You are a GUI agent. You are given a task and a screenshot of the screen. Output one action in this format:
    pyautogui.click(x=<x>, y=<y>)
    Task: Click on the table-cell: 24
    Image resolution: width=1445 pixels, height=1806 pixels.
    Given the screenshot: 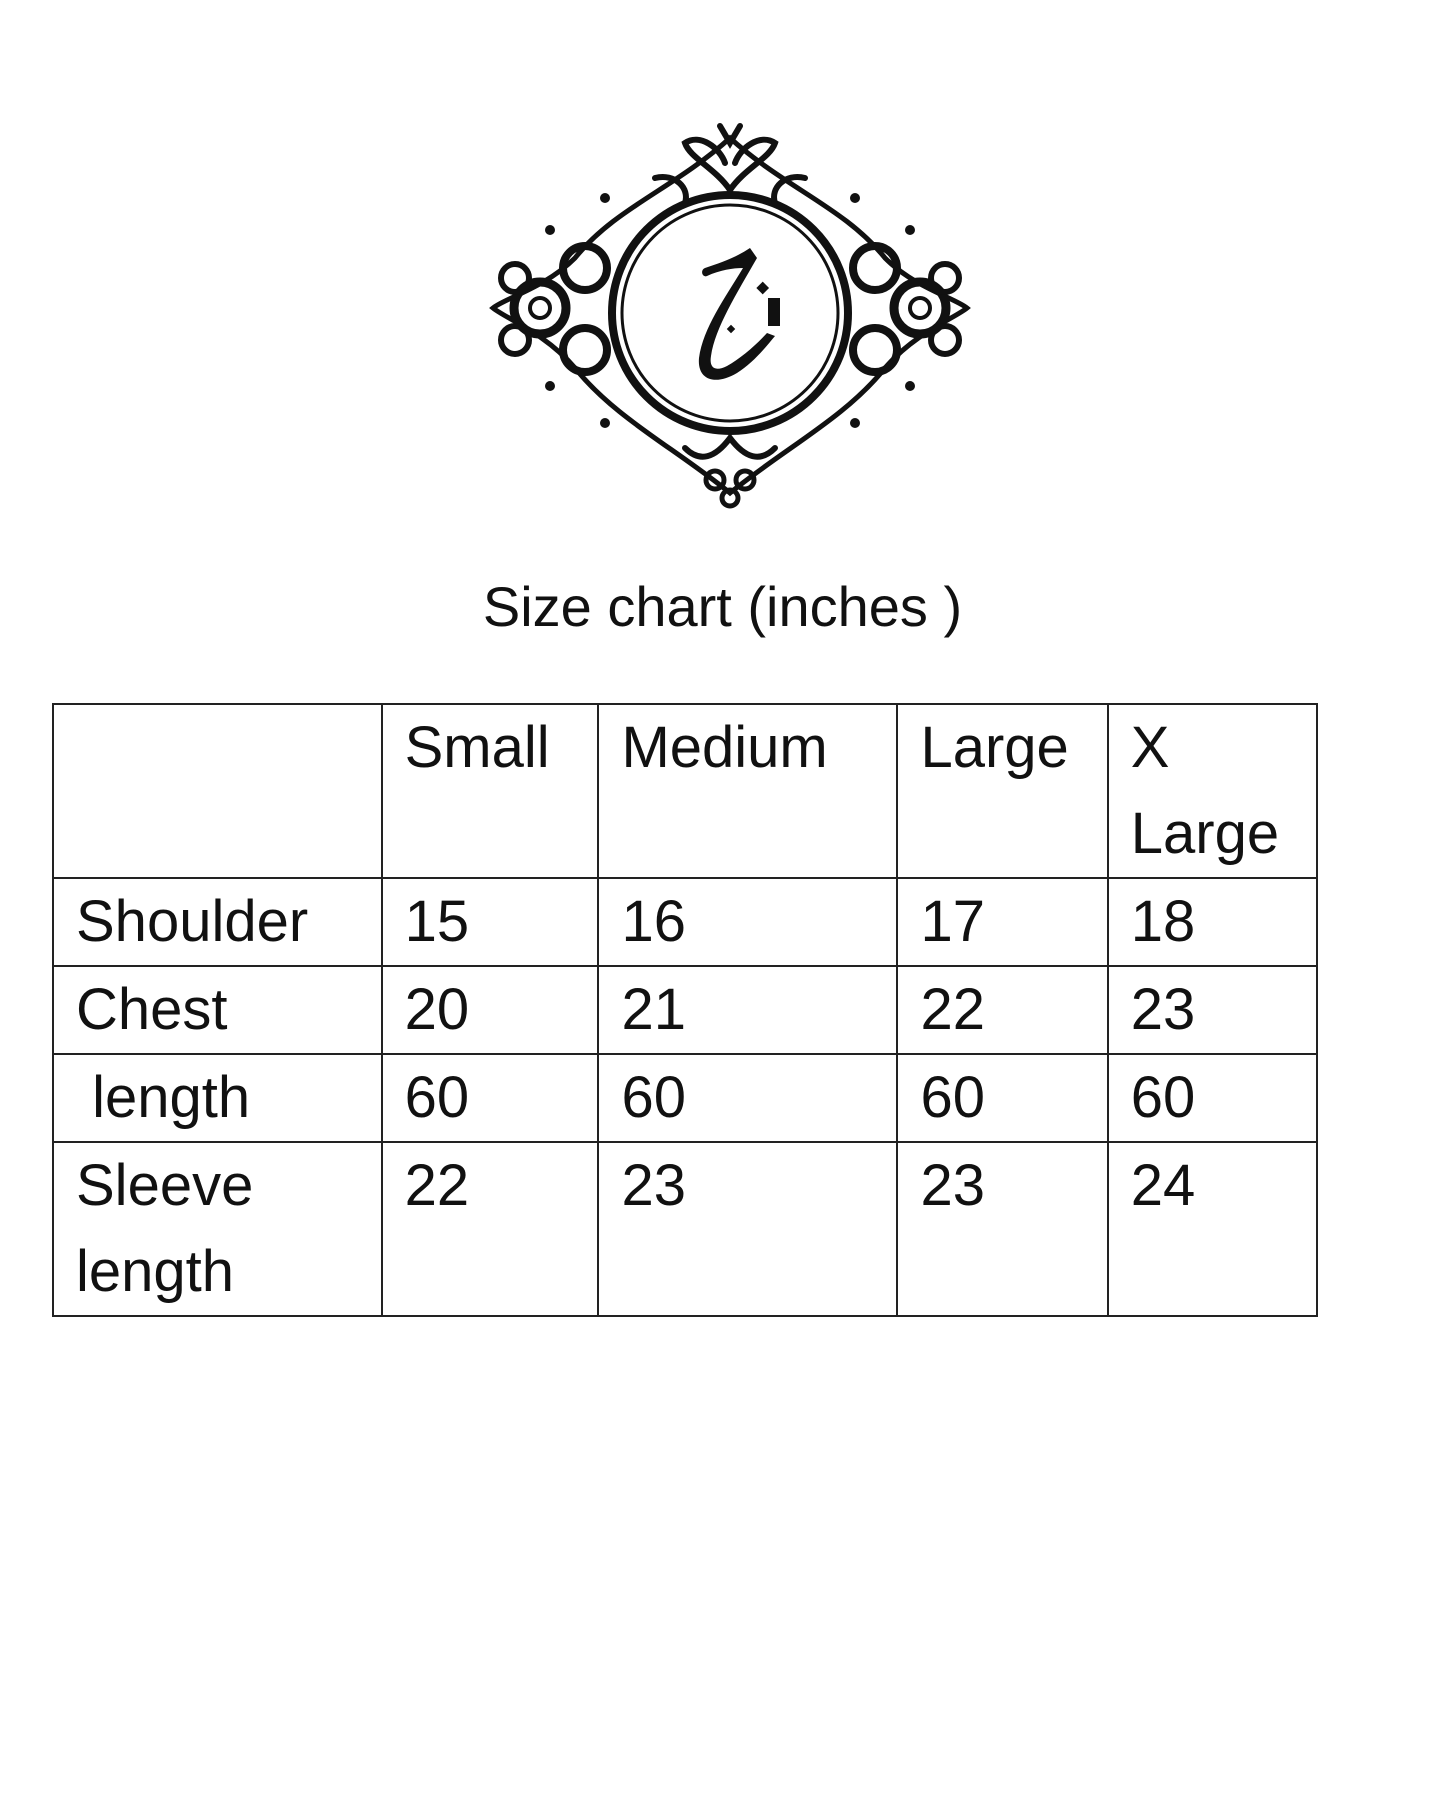 What is the action you would take?
    pyautogui.click(x=1212, y=1229)
    